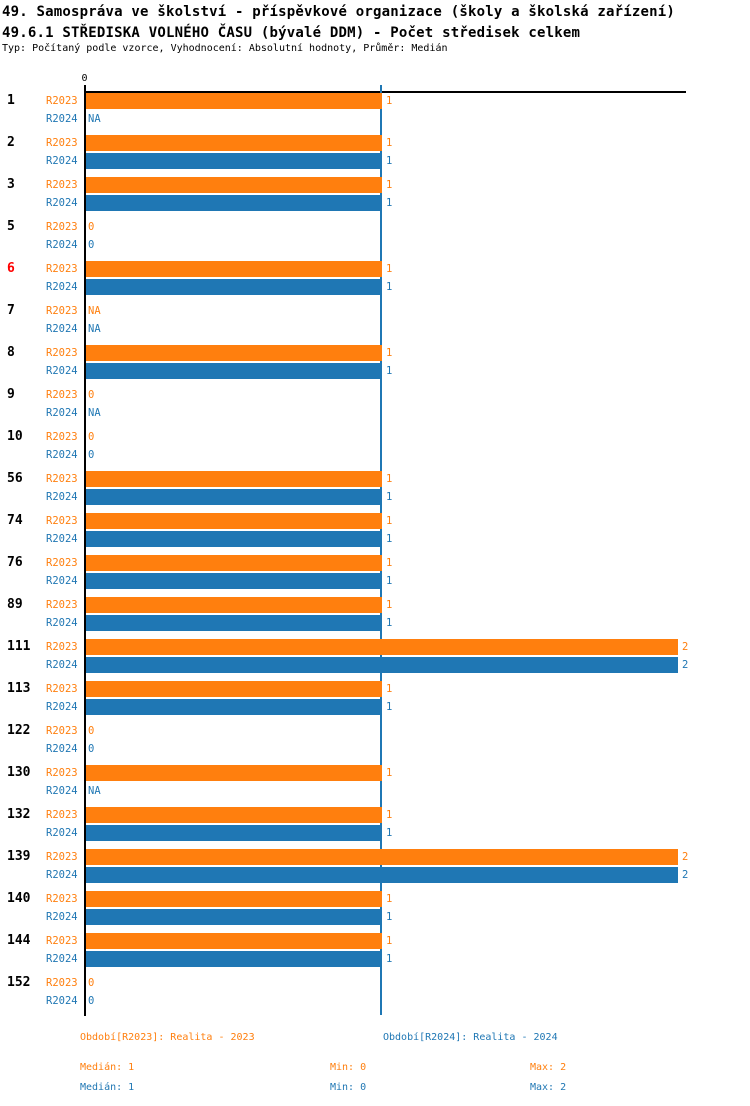 This screenshot has width=750, height=1106. Describe the element at coordinates (19, 688) in the screenshot. I see `group-label: 113` at that location.